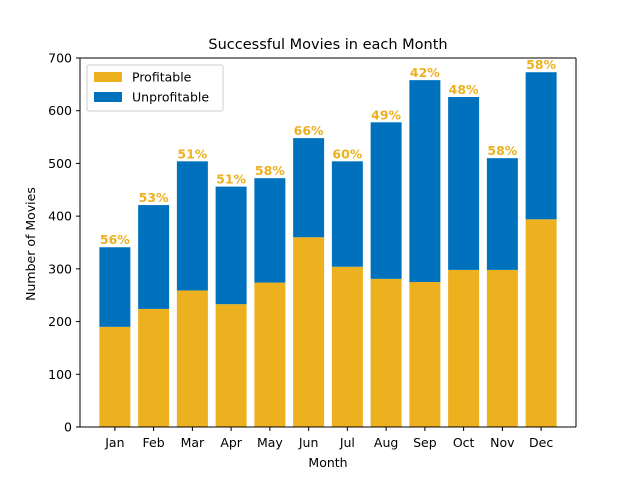 This screenshot has height=484, width=640. Describe the element at coordinates (308, 442) in the screenshot. I see `x-tick-label-jun: Jun` at that location.